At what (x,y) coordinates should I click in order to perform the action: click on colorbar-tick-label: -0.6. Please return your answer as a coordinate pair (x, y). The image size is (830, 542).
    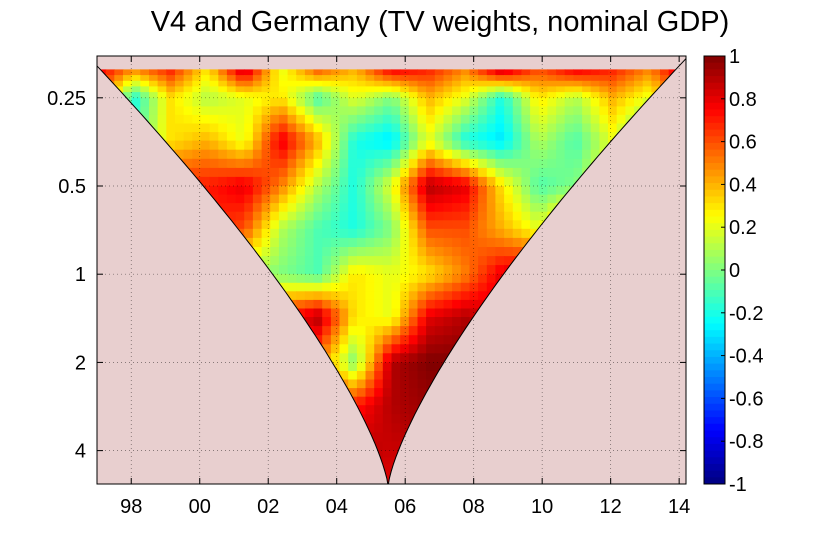
    Looking at the image, I should click on (746, 399).